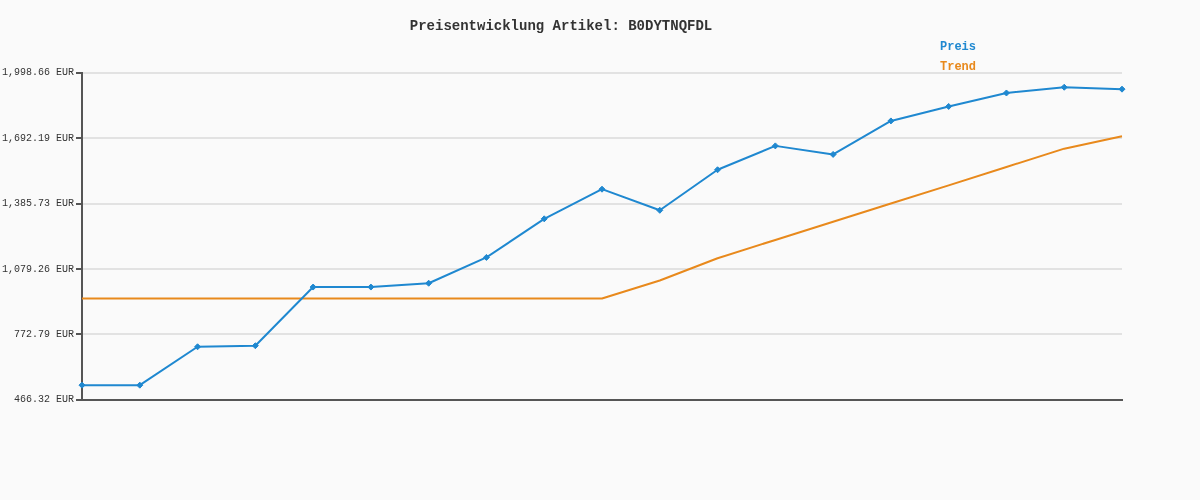 Image resolution: width=1200 pixels, height=500 pixels. I want to click on y-tick-label: 466.32 EUR, so click(44, 400).